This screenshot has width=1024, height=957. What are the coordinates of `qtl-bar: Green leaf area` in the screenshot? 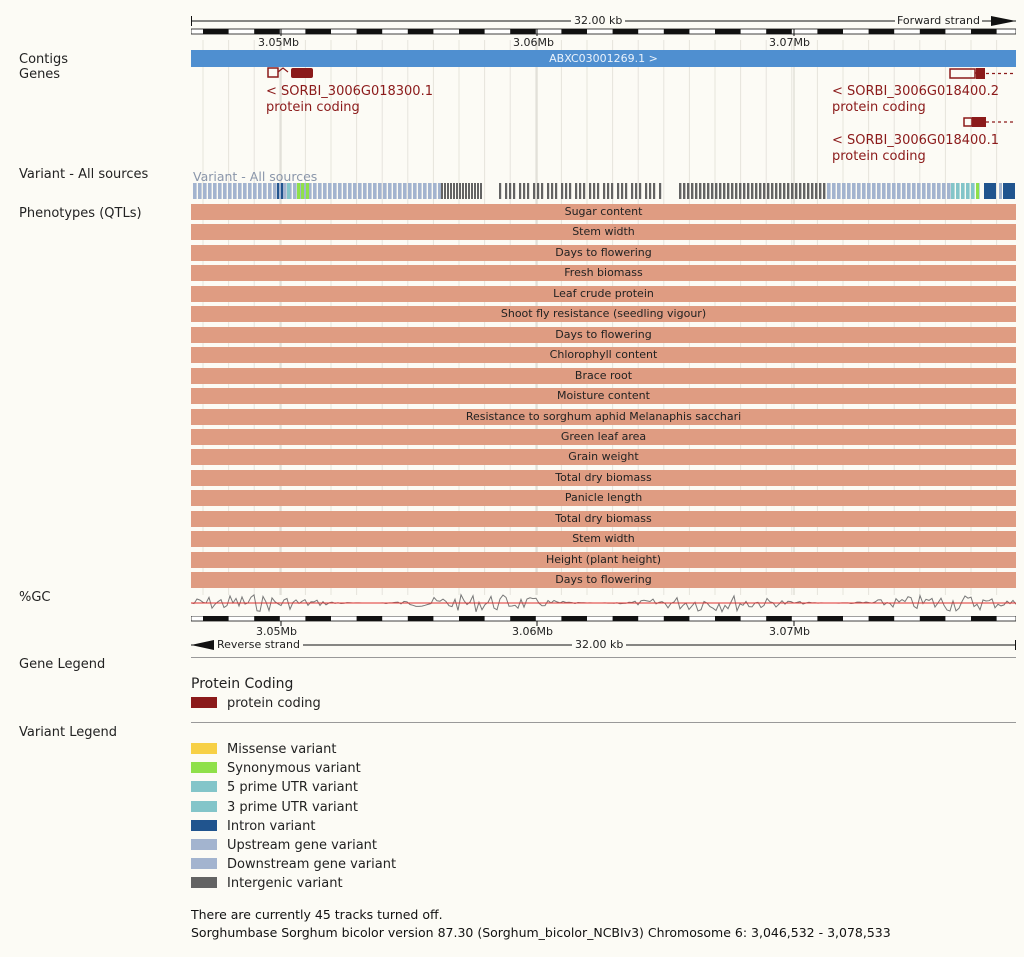 It's located at (603, 436).